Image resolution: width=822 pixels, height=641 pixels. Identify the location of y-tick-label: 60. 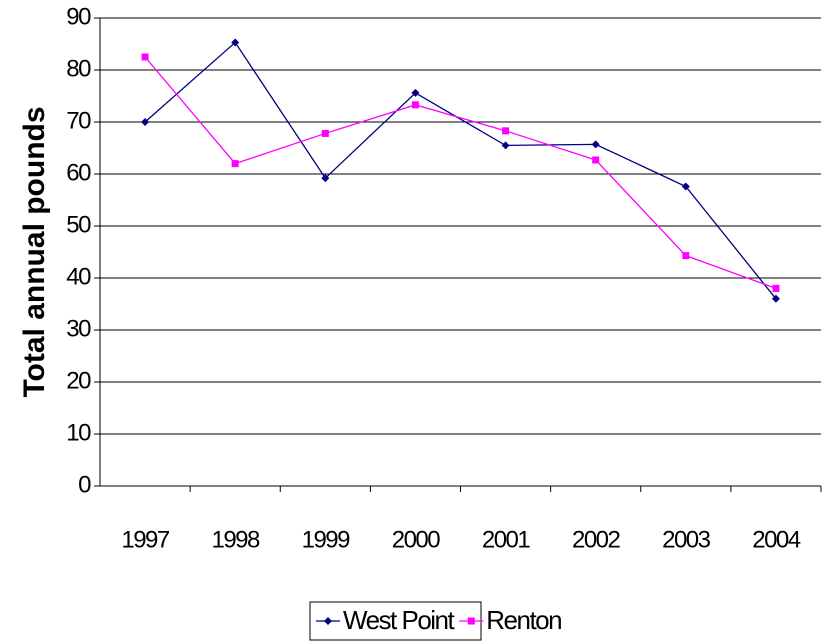
(78, 172).